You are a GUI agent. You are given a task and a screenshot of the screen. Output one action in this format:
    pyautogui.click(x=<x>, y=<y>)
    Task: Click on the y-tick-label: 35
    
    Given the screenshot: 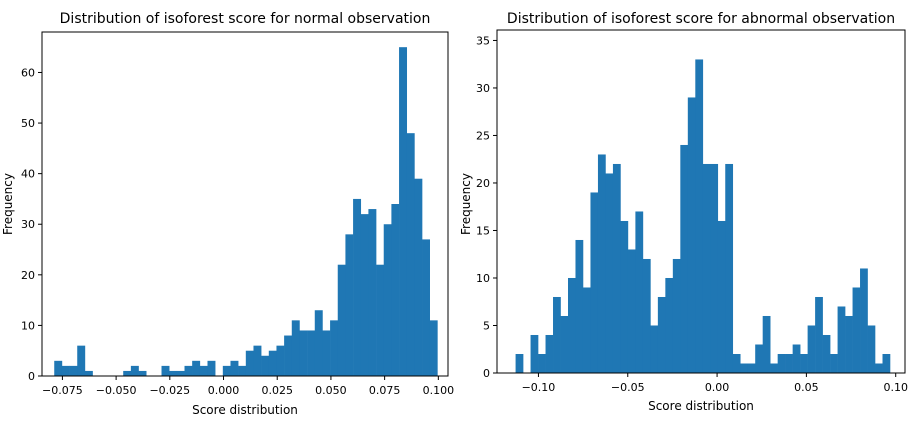 What is the action you would take?
    pyautogui.click(x=483, y=40)
    